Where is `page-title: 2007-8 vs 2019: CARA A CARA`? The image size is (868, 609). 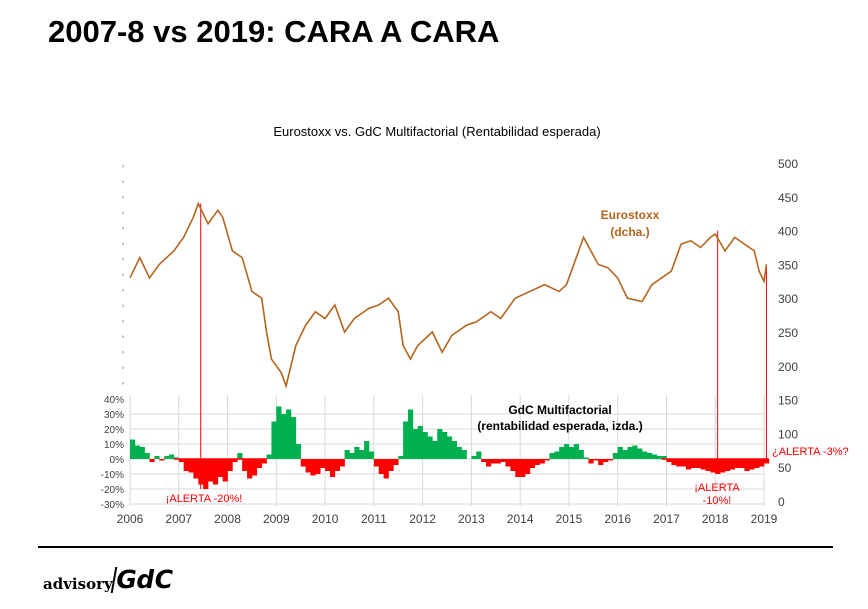 page-title: 2007-8 vs 2019: CARA A CARA is located at coordinates (274, 31).